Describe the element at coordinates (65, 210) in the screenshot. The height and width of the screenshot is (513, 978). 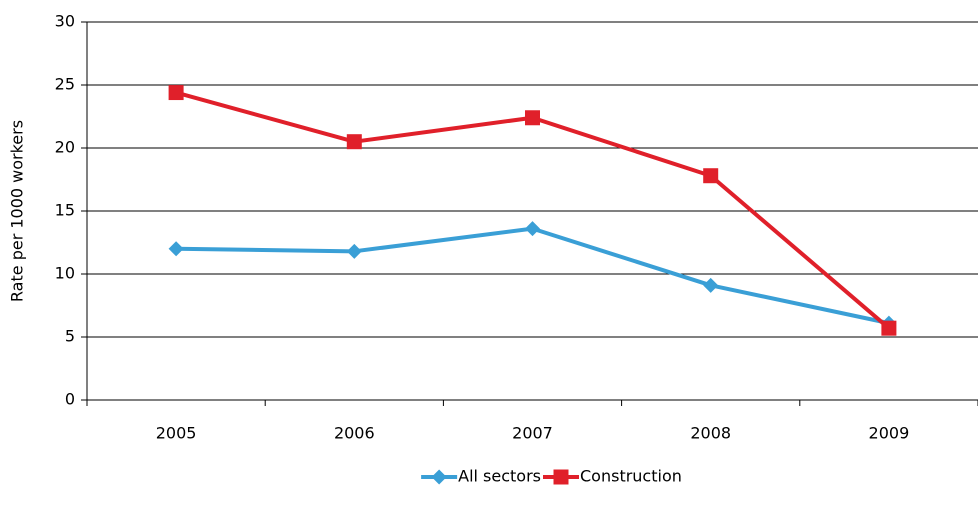
I see `y-tick-label: 15` at that location.